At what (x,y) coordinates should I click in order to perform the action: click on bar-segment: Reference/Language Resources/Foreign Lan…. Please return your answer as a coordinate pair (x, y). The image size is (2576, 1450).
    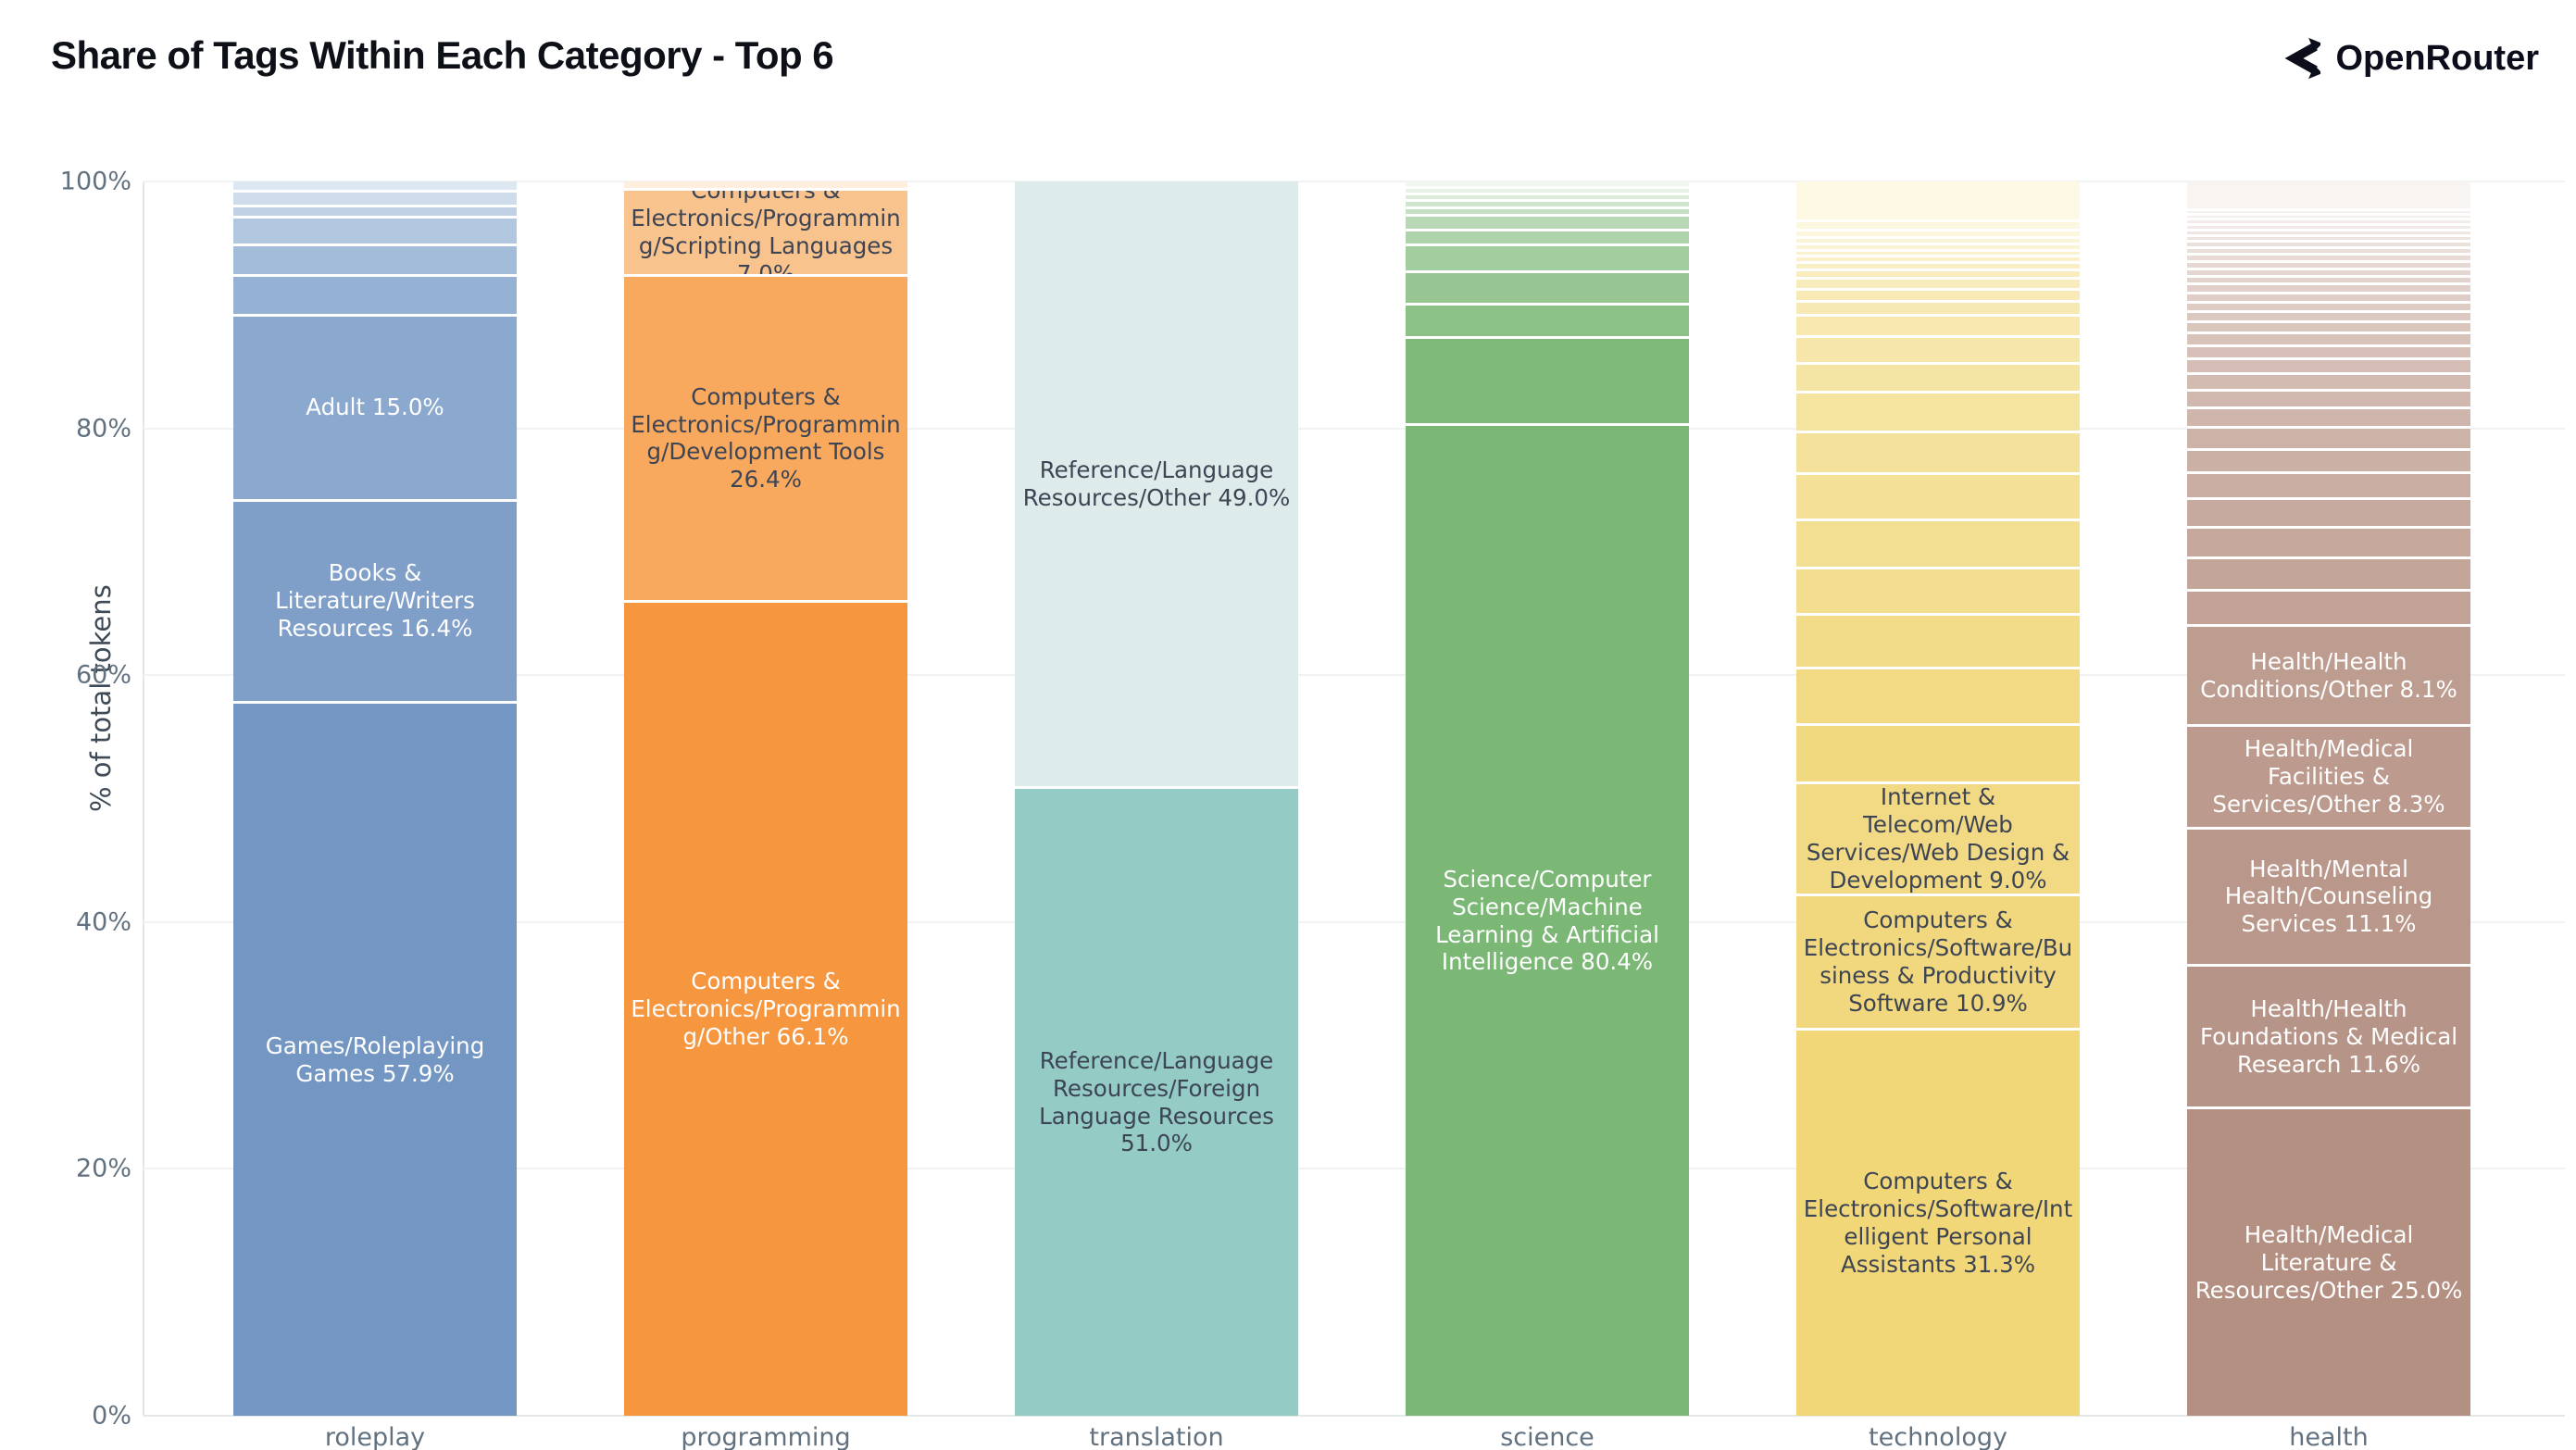
    Looking at the image, I should click on (1156, 1101).